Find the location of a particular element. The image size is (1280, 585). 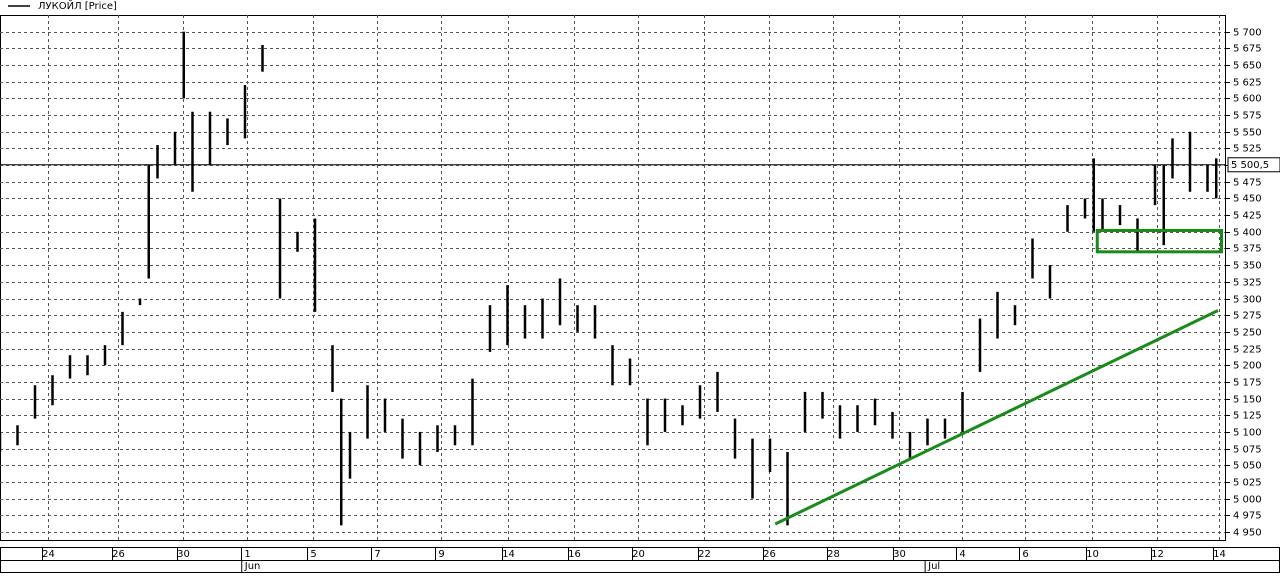

month-label: Jun is located at coordinates (252, 566).